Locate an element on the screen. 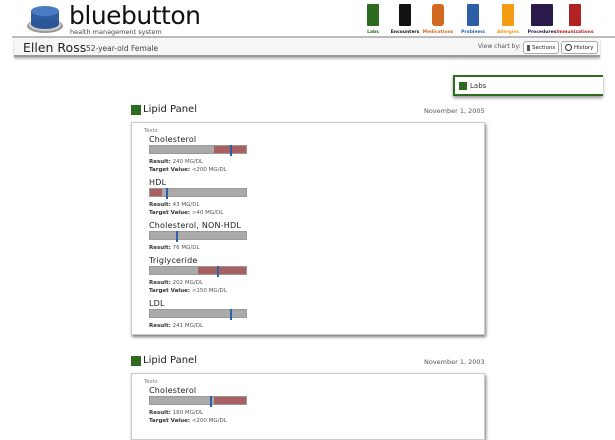  nav-allergies: Allergies is located at coordinates (508, 19).